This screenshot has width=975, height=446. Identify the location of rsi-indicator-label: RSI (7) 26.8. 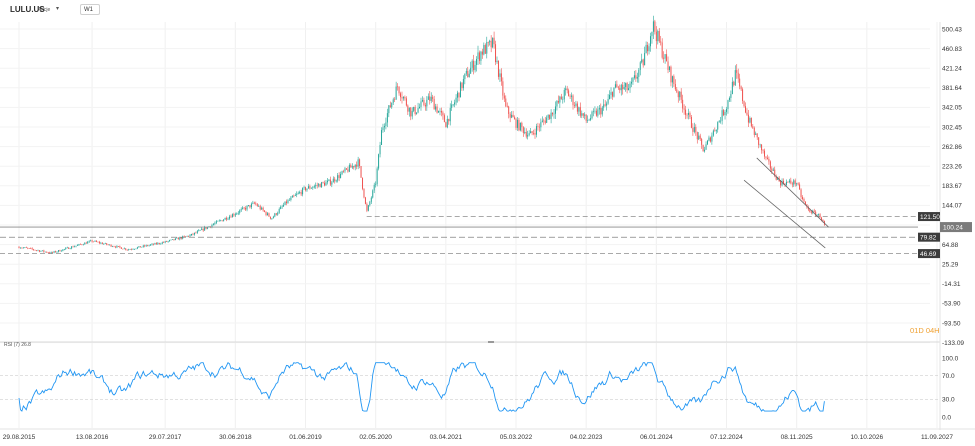
(17, 345).